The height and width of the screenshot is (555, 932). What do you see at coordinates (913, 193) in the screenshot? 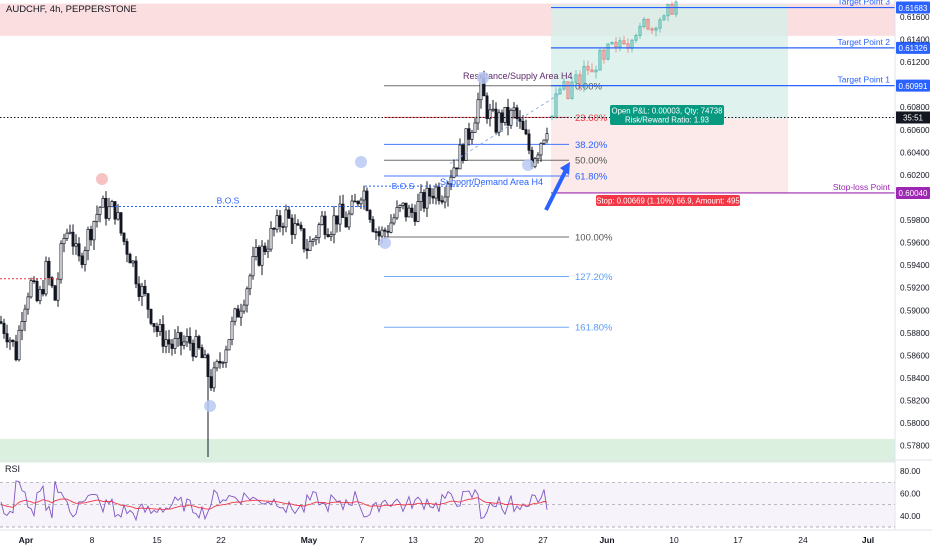
I see `stop-price: 0.60040` at bounding box center [913, 193].